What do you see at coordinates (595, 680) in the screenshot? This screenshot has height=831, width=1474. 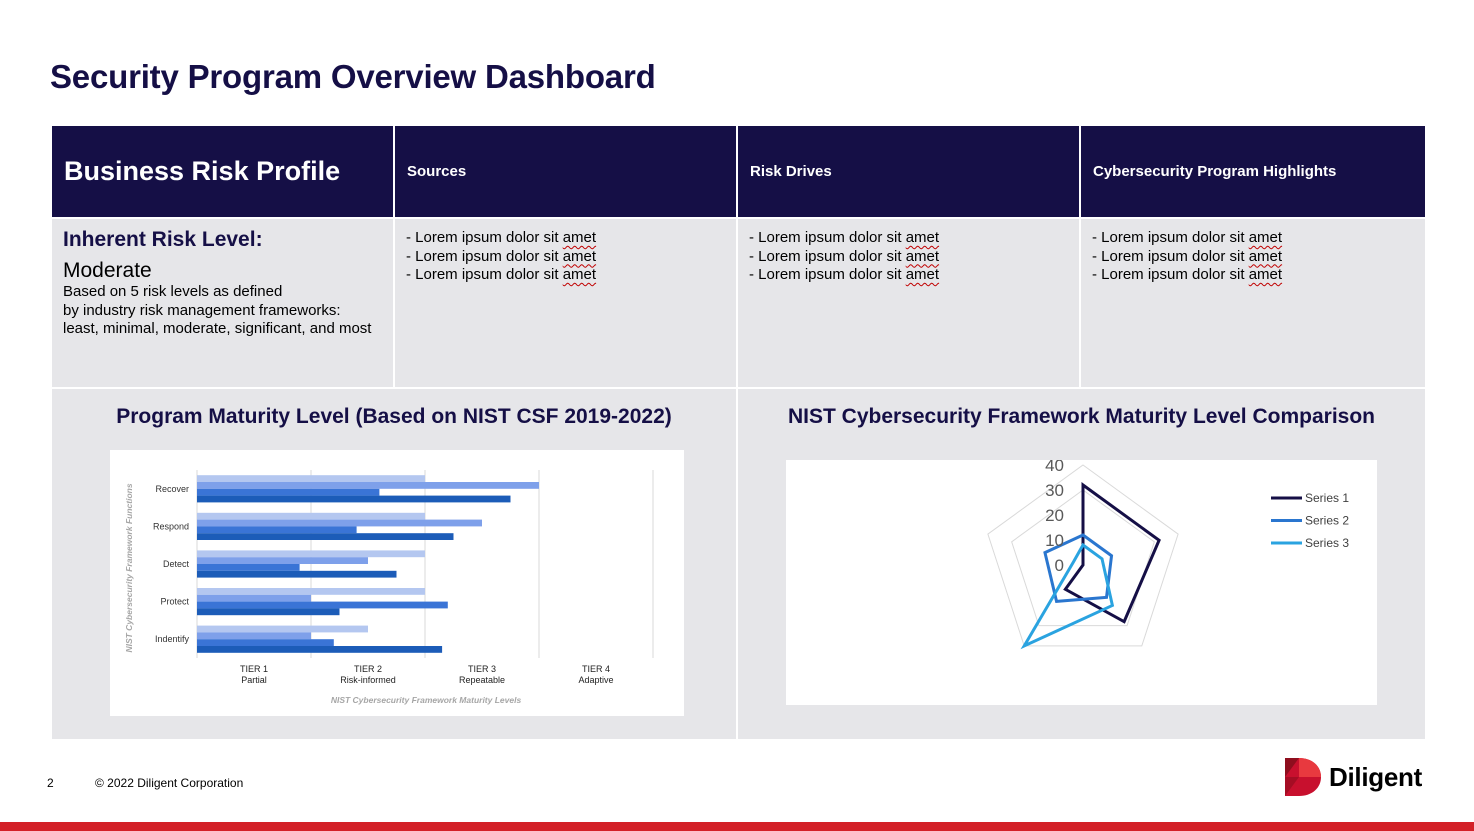 I see `x-tick-sublabel: Adaptive` at bounding box center [595, 680].